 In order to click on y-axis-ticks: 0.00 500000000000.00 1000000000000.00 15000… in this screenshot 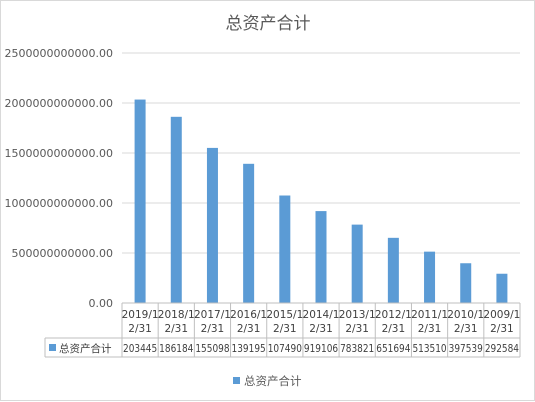, I will do `click(59, 178)`.